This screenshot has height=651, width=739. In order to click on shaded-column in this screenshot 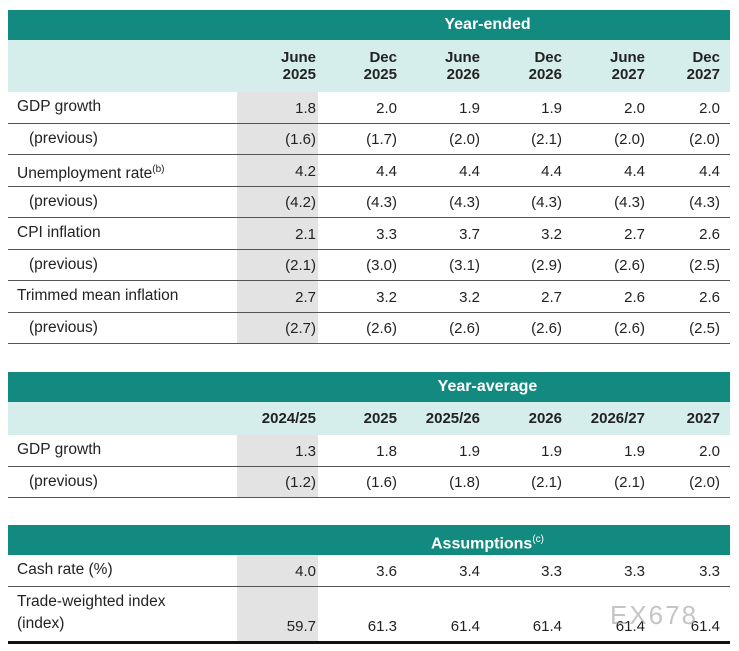, I will do `click(277, 598)`.